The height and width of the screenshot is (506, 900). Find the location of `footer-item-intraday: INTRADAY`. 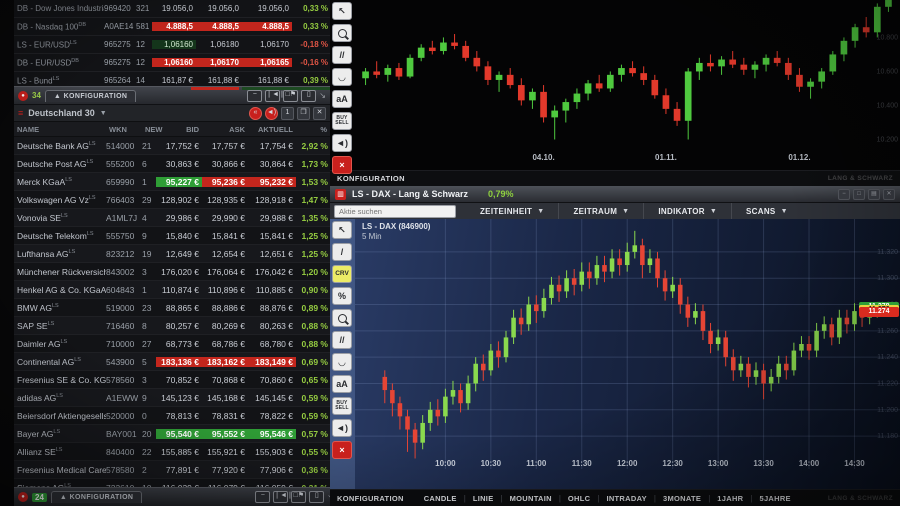

footer-item-intraday: INTRADAY is located at coordinates (626, 498).